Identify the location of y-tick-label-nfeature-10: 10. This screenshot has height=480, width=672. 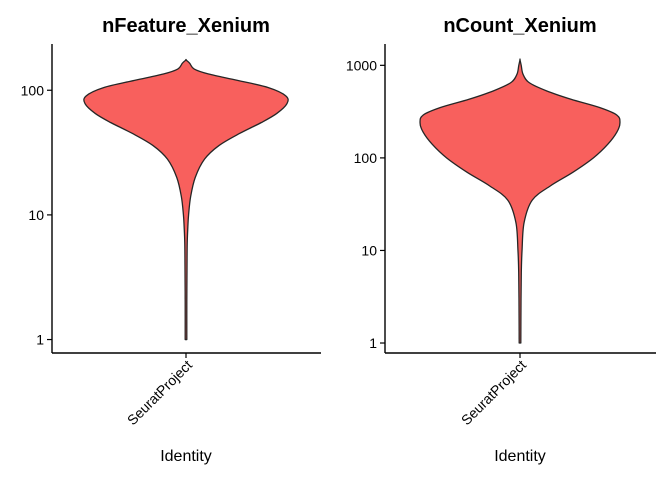
(36, 215).